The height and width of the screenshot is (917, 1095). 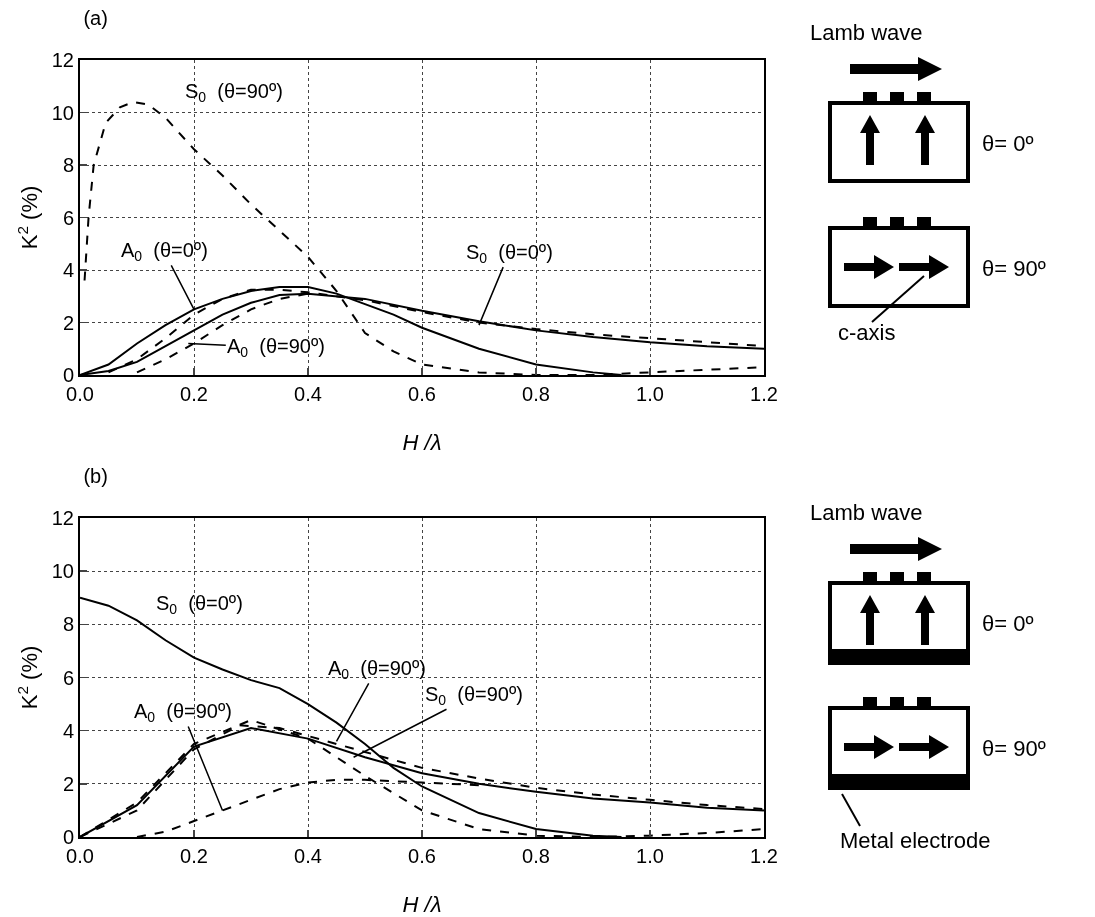 I want to click on annotation: A$_{0}$ (θ=0º), so click(x=164, y=252).